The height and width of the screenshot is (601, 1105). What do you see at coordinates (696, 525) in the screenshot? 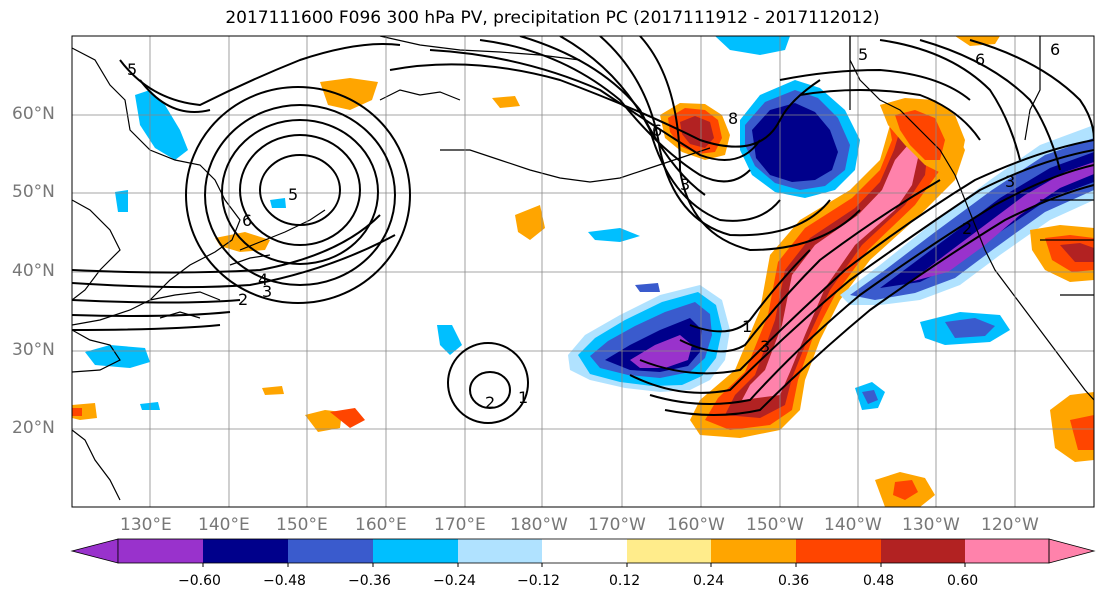
I see `lon-label: 160°W` at bounding box center [696, 525].